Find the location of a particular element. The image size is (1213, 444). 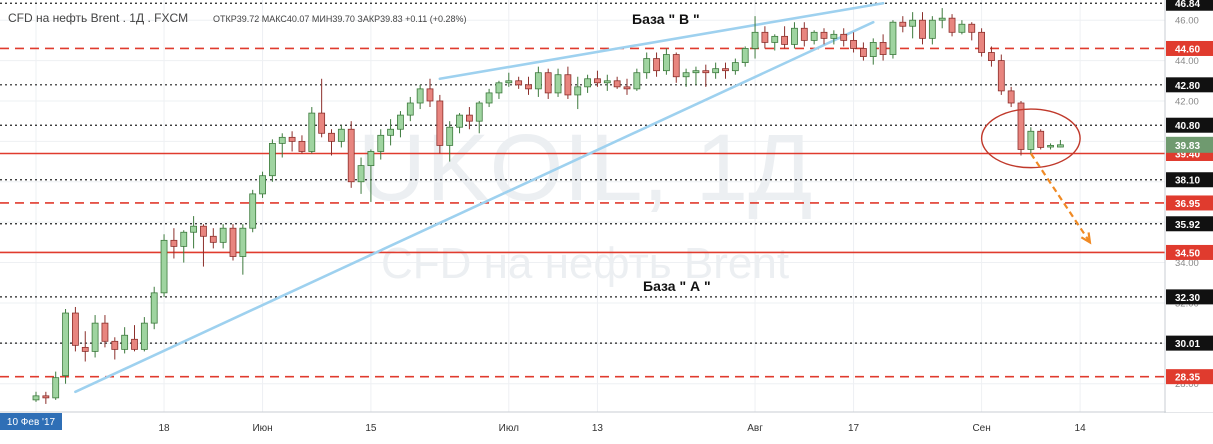

time-tick-label: 10 Фев '17 is located at coordinates (31, 422).